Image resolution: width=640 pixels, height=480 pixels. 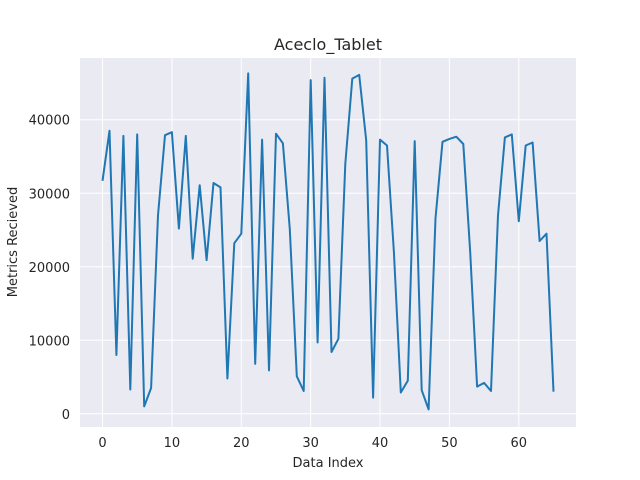 I want to click on y-tick-label: 20000, so click(x=49, y=268).